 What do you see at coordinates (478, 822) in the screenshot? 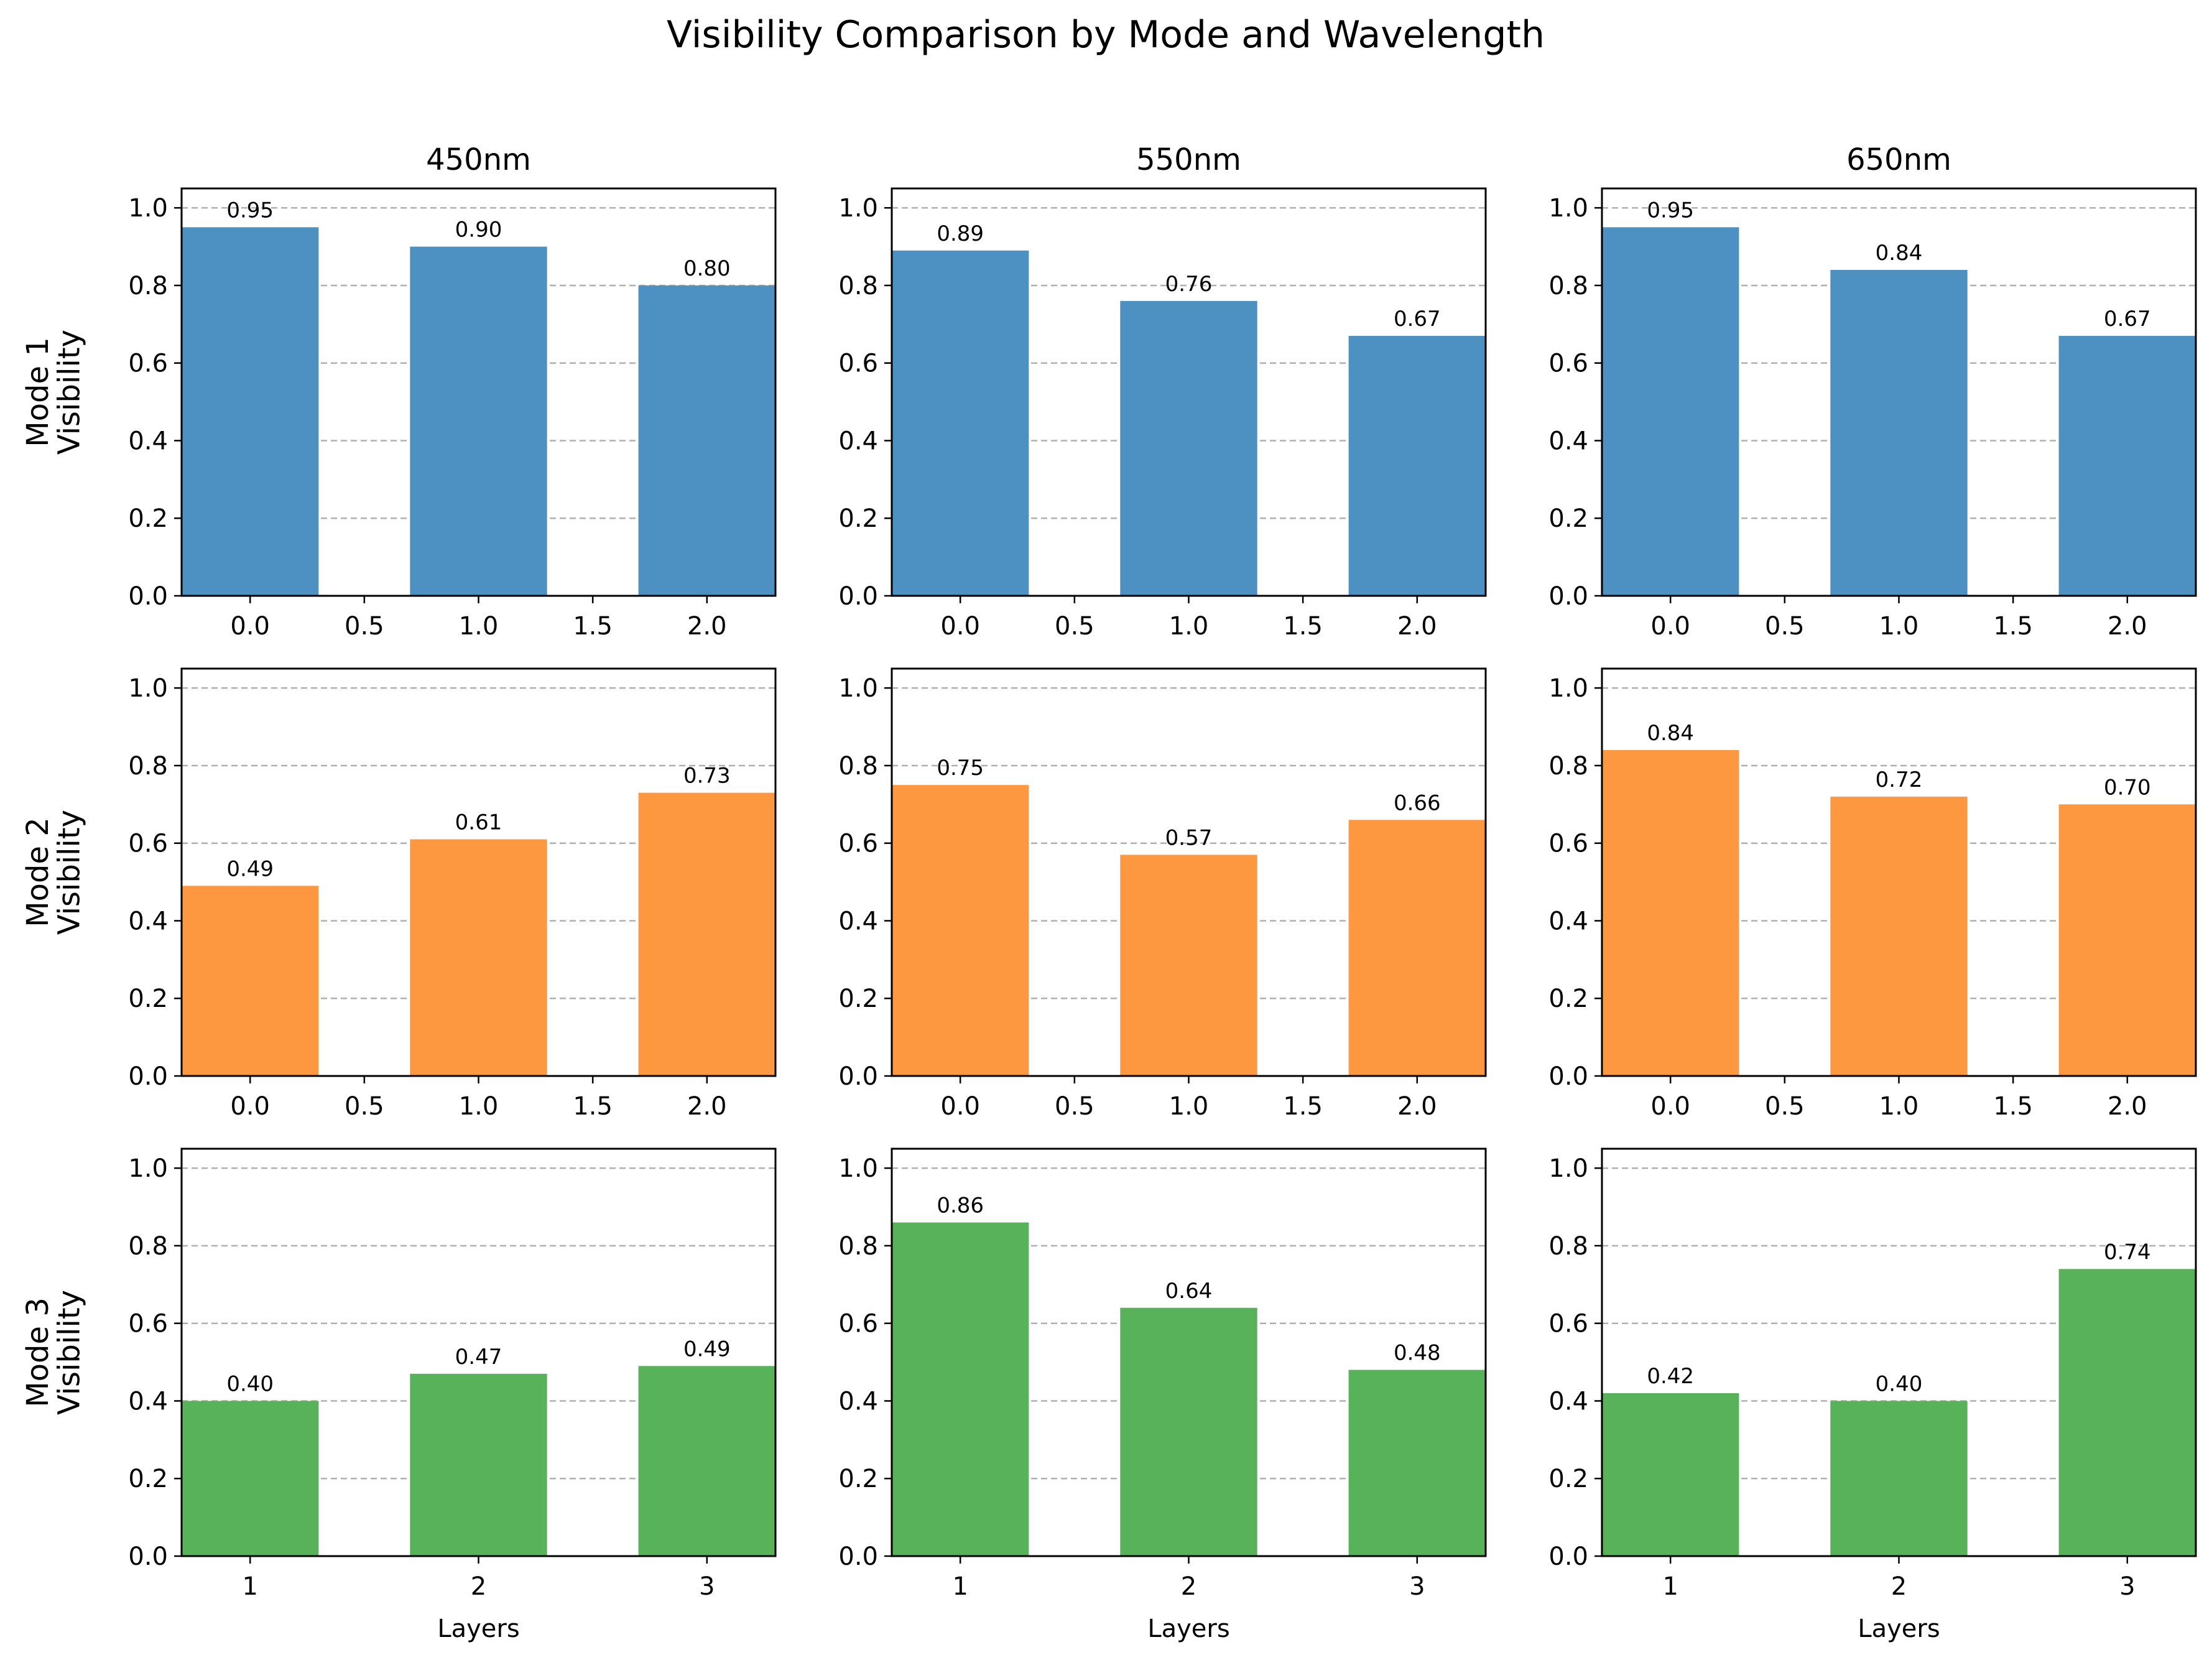
I see `data-label: 0.61` at bounding box center [478, 822].